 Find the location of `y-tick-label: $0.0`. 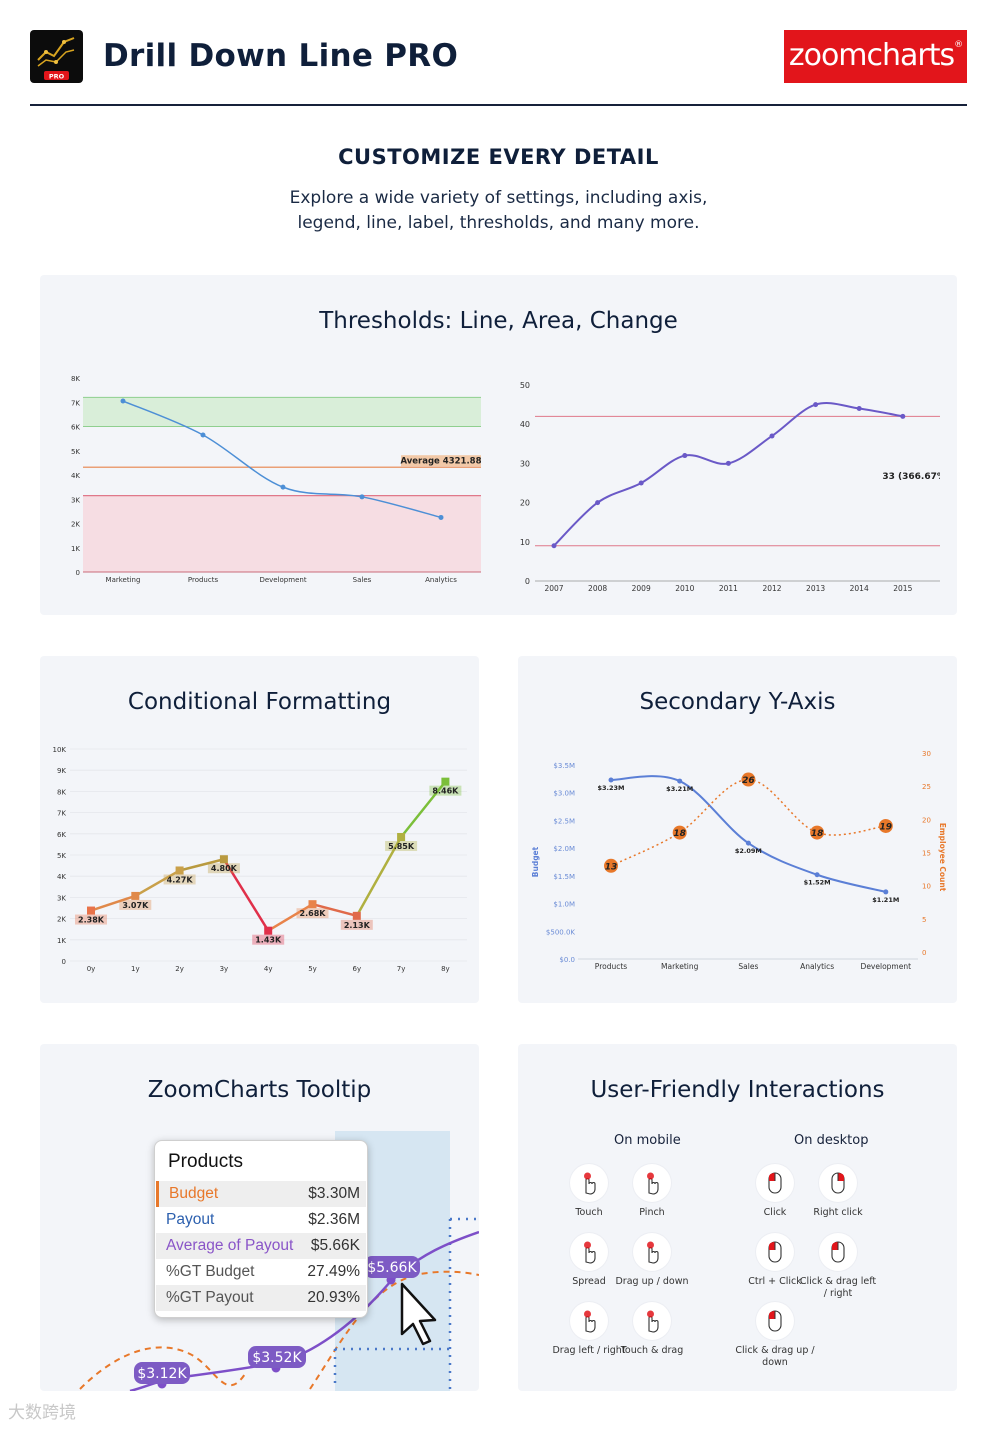

y-tick-label: $0.0 is located at coordinates (567, 960).